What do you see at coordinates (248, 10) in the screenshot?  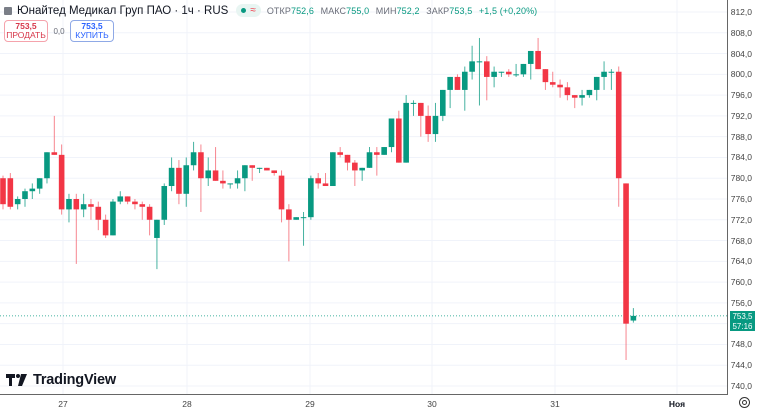 I see `market-status-badge: ≈` at bounding box center [248, 10].